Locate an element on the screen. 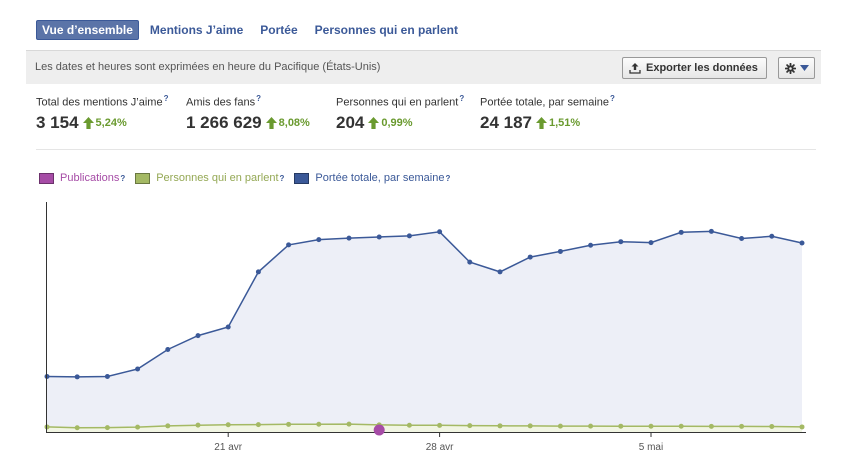 The image size is (847, 462). stat-value: 24 187 is located at coordinates (506, 122).